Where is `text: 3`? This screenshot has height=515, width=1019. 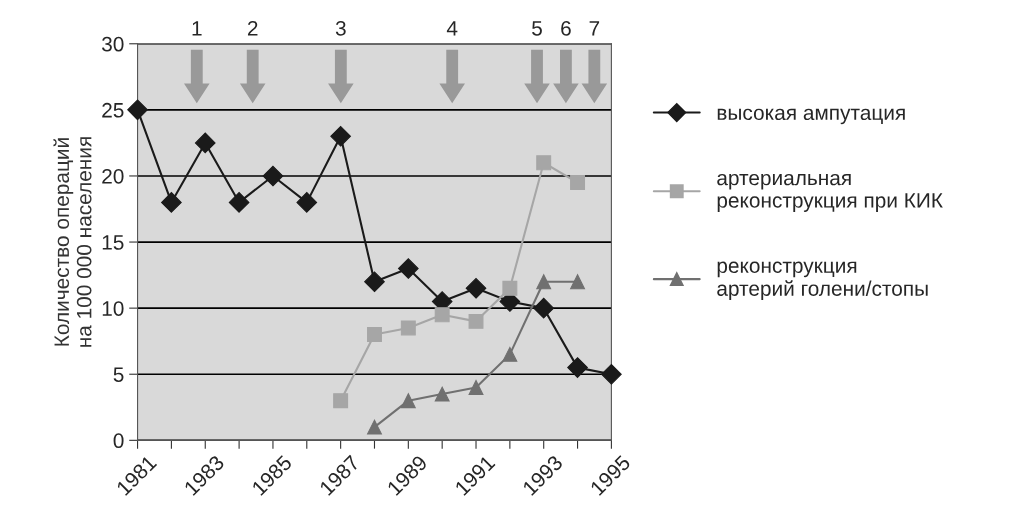 text: 3 is located at coordinates (340, 28).